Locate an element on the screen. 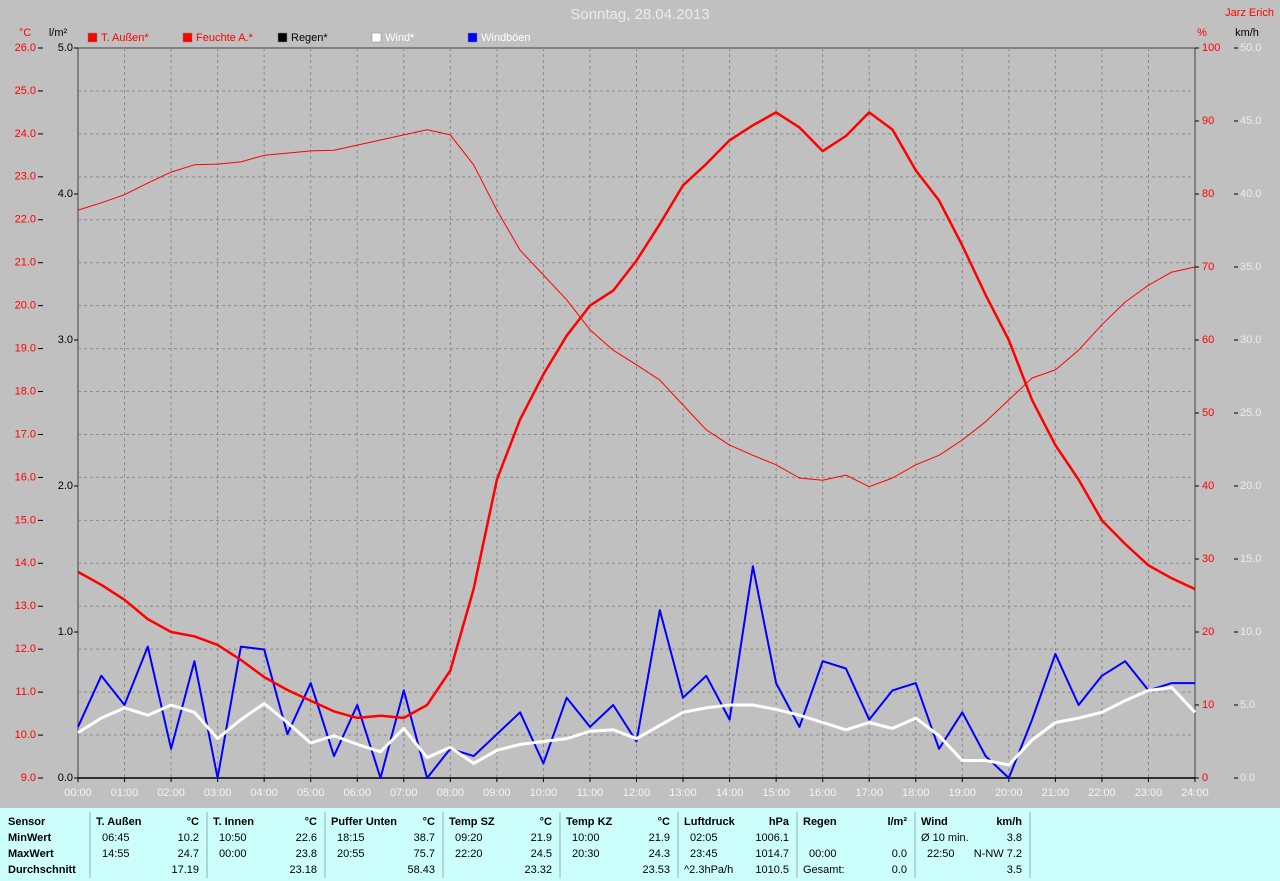  x-tick-label: 05:00 is located at coordinates (311, 793).